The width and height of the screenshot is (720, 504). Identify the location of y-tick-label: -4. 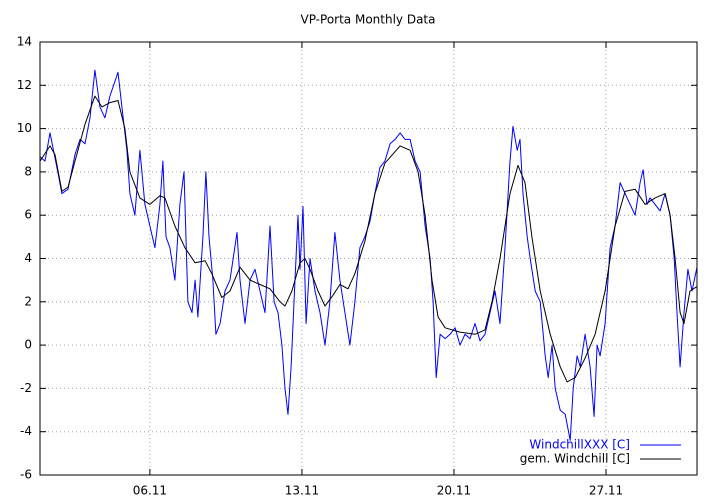
(26, 431).